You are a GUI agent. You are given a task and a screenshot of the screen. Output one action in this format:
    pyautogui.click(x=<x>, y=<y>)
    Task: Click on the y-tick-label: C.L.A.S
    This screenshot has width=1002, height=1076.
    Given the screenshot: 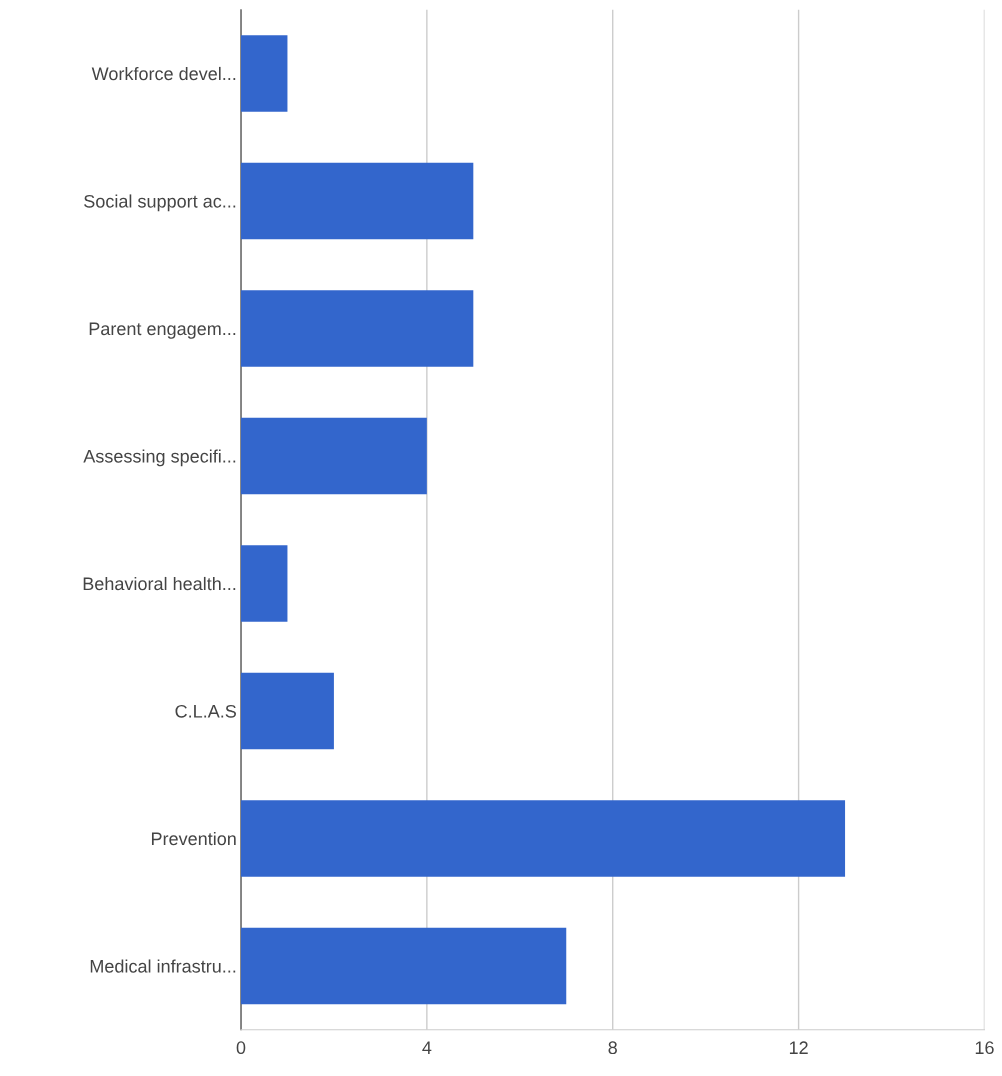 What is the action you would take?
    pyautogui.click(x=205, y=711)
    